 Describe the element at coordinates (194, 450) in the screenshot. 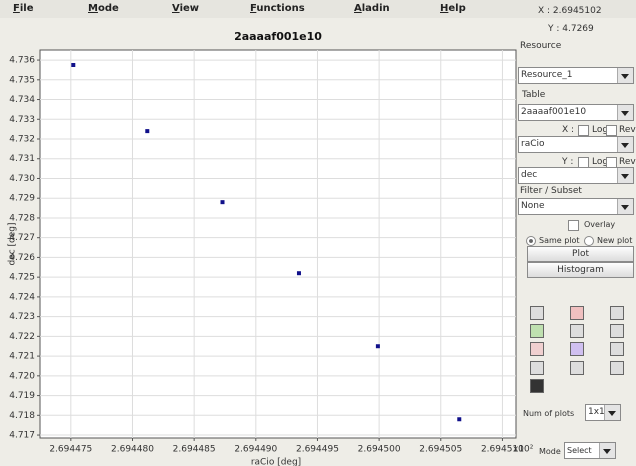

I see `x-tick-label: 2.694485` at that location.